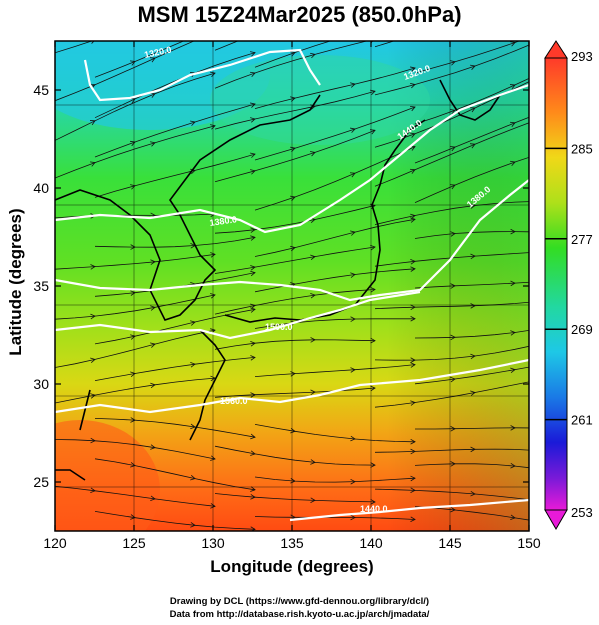  I want to click on x-tick-label-4: 140, so click(371, 543).